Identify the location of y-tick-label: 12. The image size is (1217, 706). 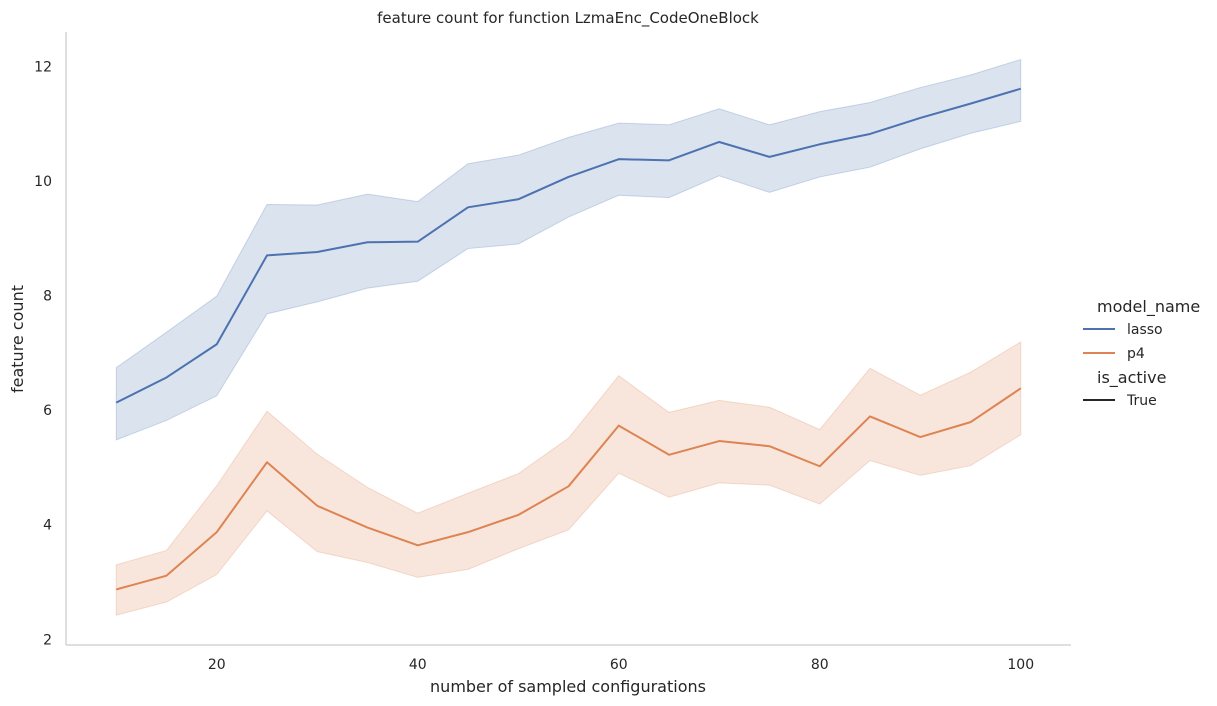
(43, 67).